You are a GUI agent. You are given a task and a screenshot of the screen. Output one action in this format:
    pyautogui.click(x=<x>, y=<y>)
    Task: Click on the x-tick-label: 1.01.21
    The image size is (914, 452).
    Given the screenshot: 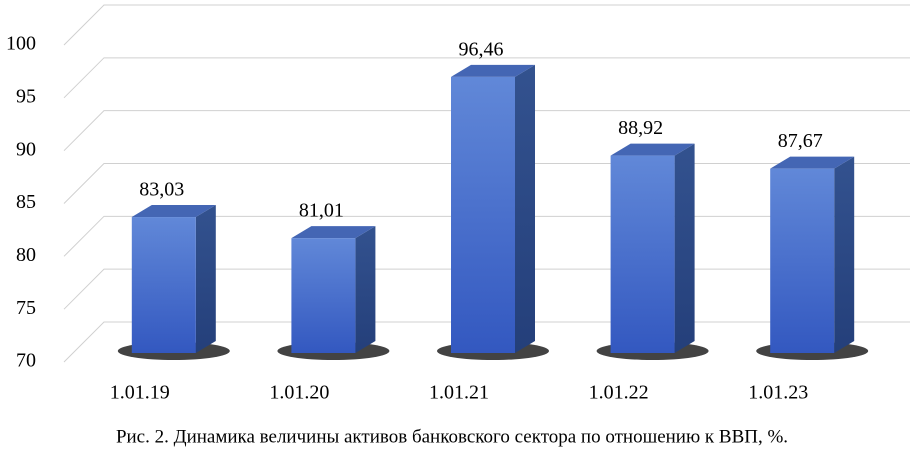 What is the action you would take?
    pyautogui.click(x=459, y=393)
    